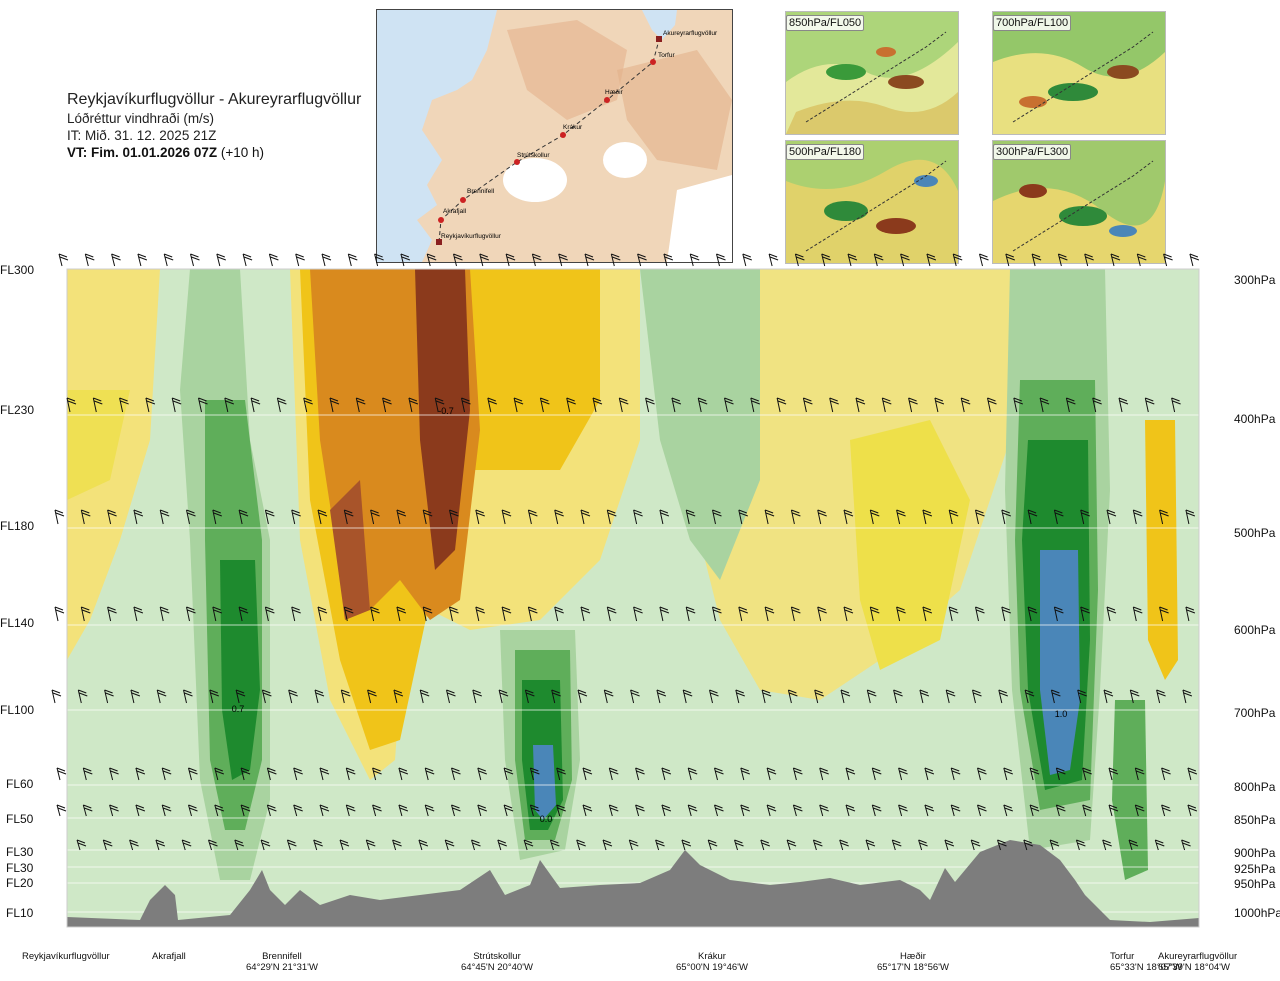  I want to click on waypoint-haedir-name: Hæðir, so click(913, 956).